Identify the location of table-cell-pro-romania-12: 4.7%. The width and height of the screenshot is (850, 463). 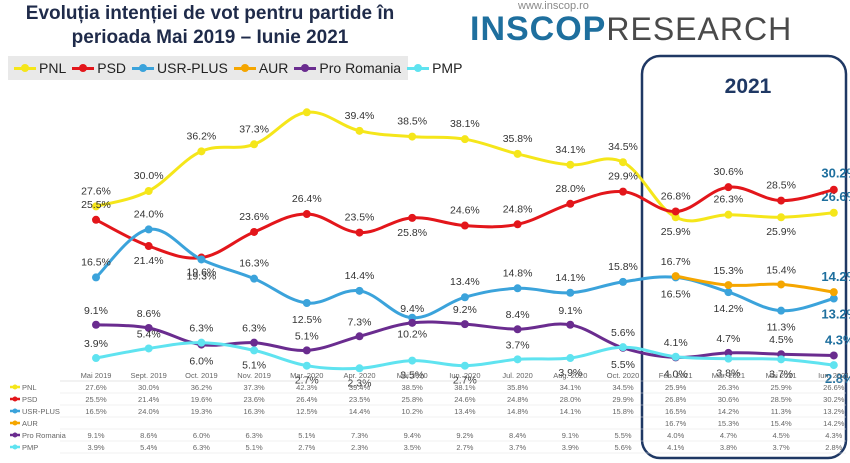
(728, 435).